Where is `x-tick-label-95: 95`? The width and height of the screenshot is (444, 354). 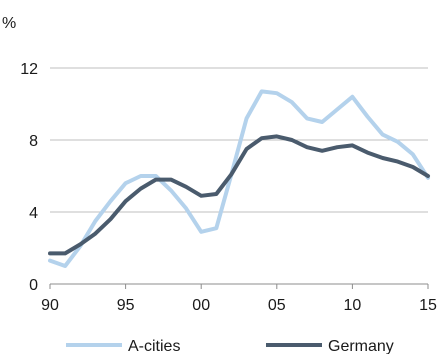 x-tick-label-95: 95 is located at coordinates (126, 305).